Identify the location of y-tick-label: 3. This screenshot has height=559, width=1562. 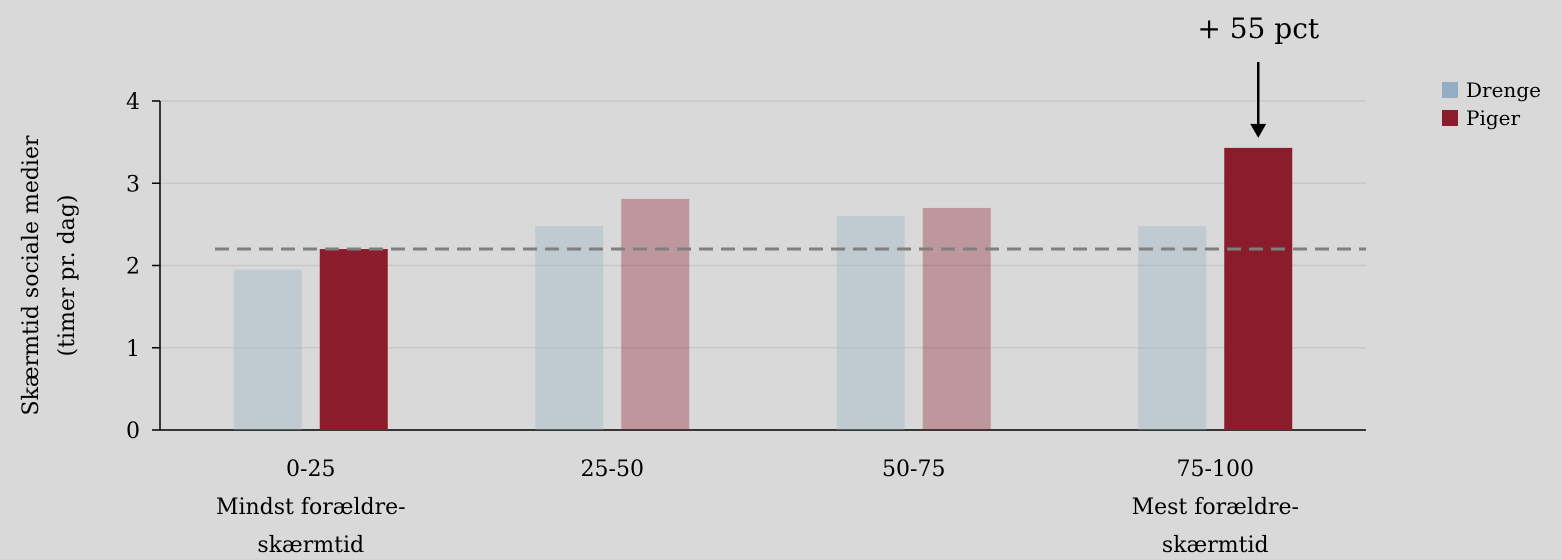
(133, 184).